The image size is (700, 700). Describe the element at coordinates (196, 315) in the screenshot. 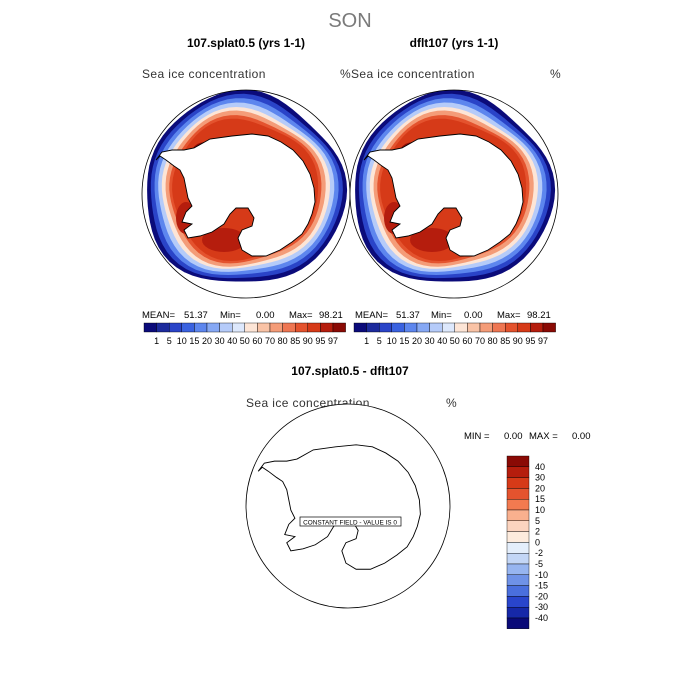

I see `left-mean-value: 51.37` at that location.